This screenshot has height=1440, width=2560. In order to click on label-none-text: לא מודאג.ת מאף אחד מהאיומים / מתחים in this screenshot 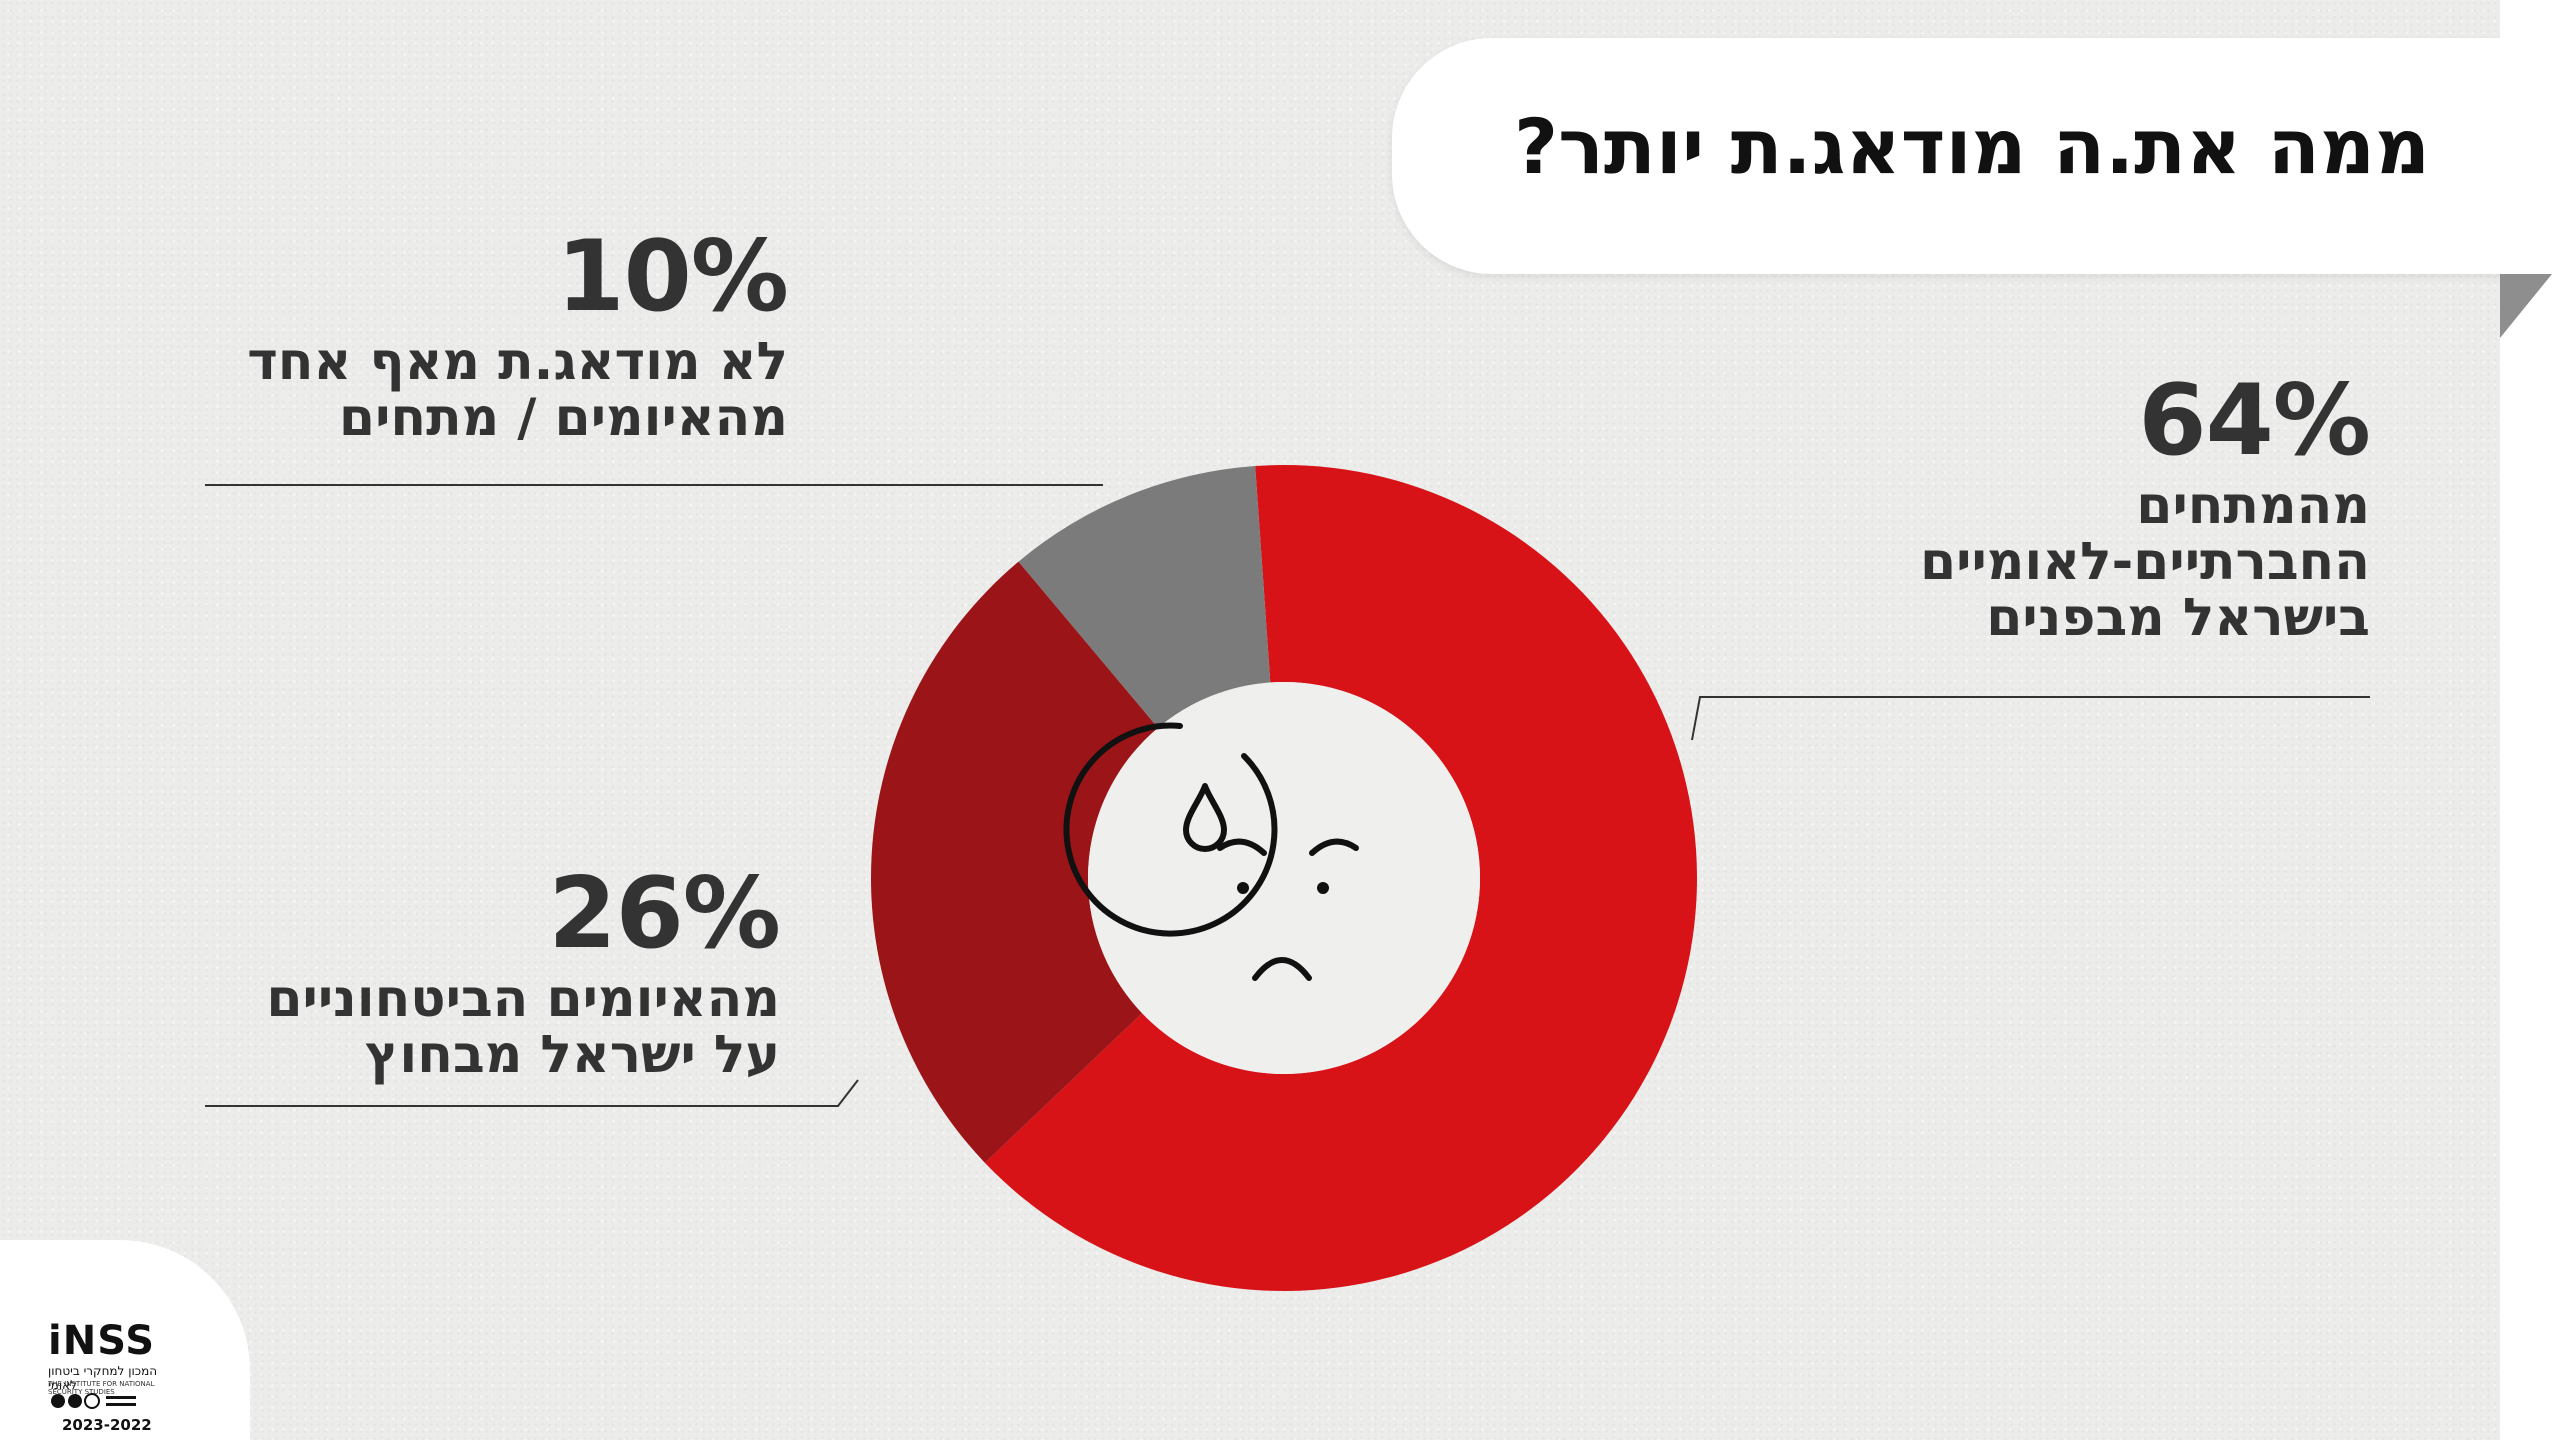, I will do `click(517, 390)`.